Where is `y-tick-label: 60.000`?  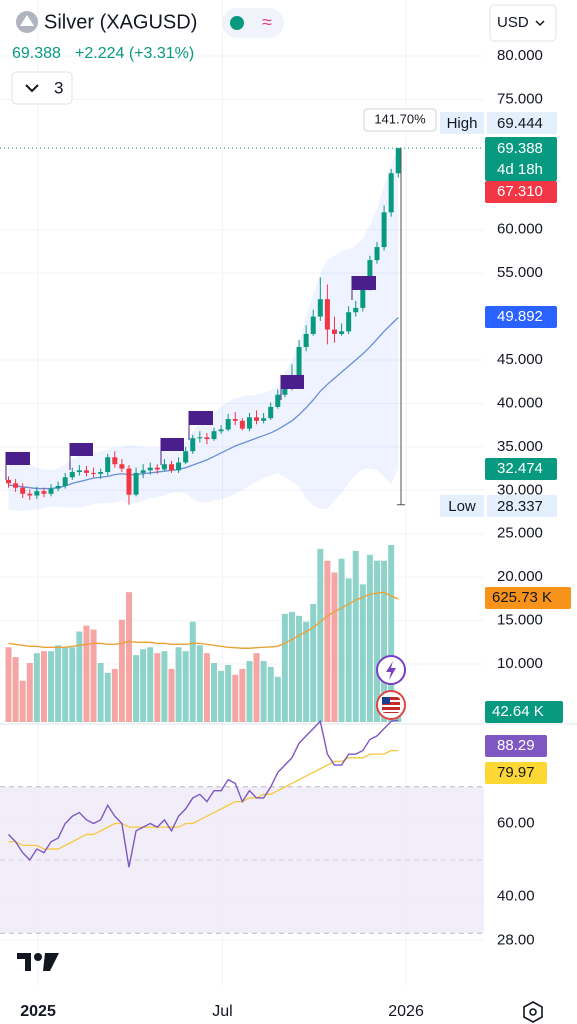 y-tick-label: 60.000 is located at coordinates (520, 229).